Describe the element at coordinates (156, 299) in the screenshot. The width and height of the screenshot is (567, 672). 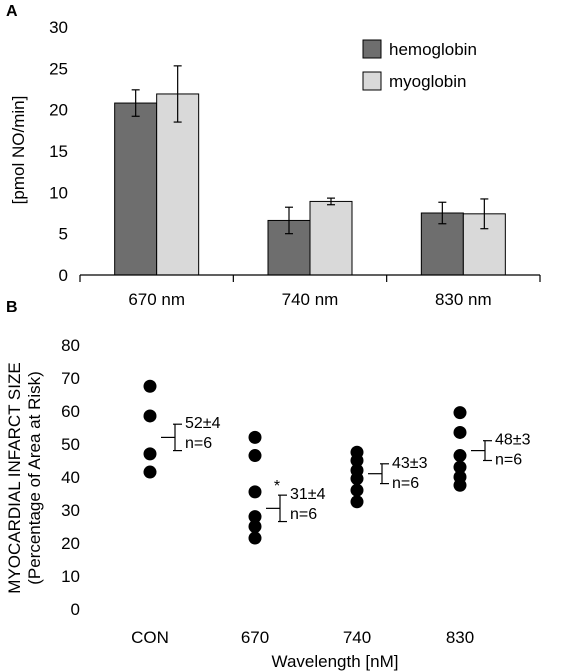
I see `panel-a-category-label: 670 nm` at that location.